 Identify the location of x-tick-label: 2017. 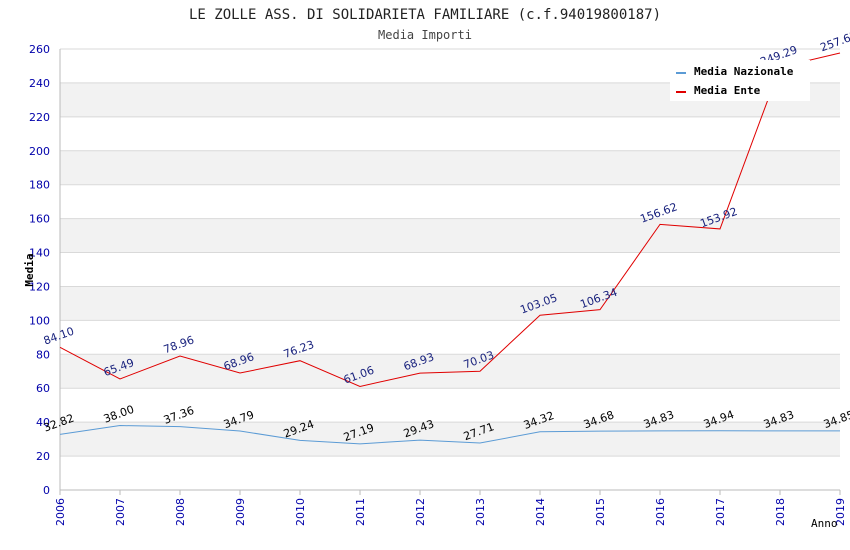
(720, 512).